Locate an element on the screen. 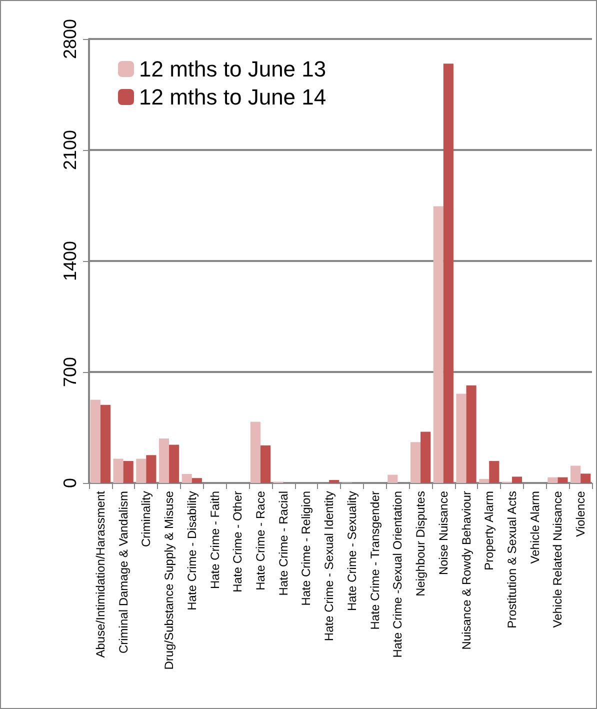 The width and height of the screenshot is (597, 709). y-tick-label: 2800 is located at coordinates (70, 39).